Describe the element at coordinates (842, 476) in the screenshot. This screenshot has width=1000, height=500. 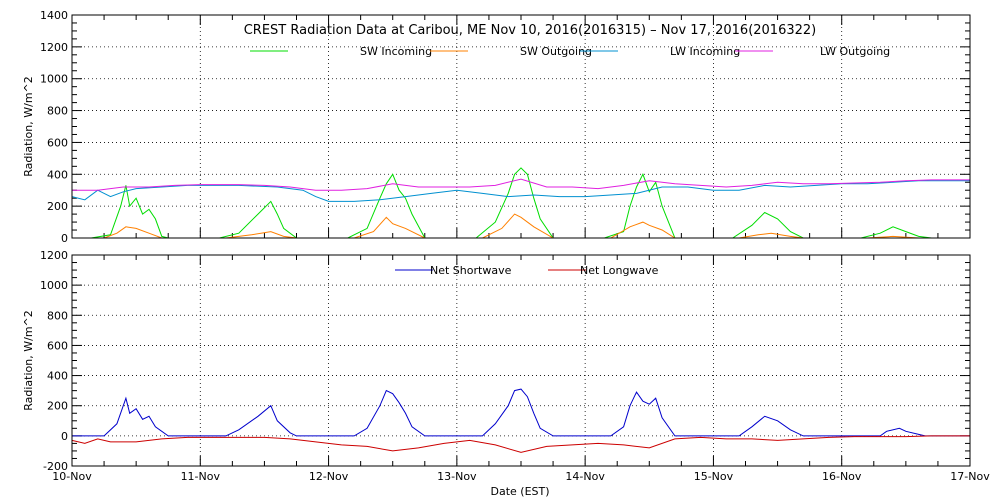
I see `x-tick-label: 16-Nov` at that location.